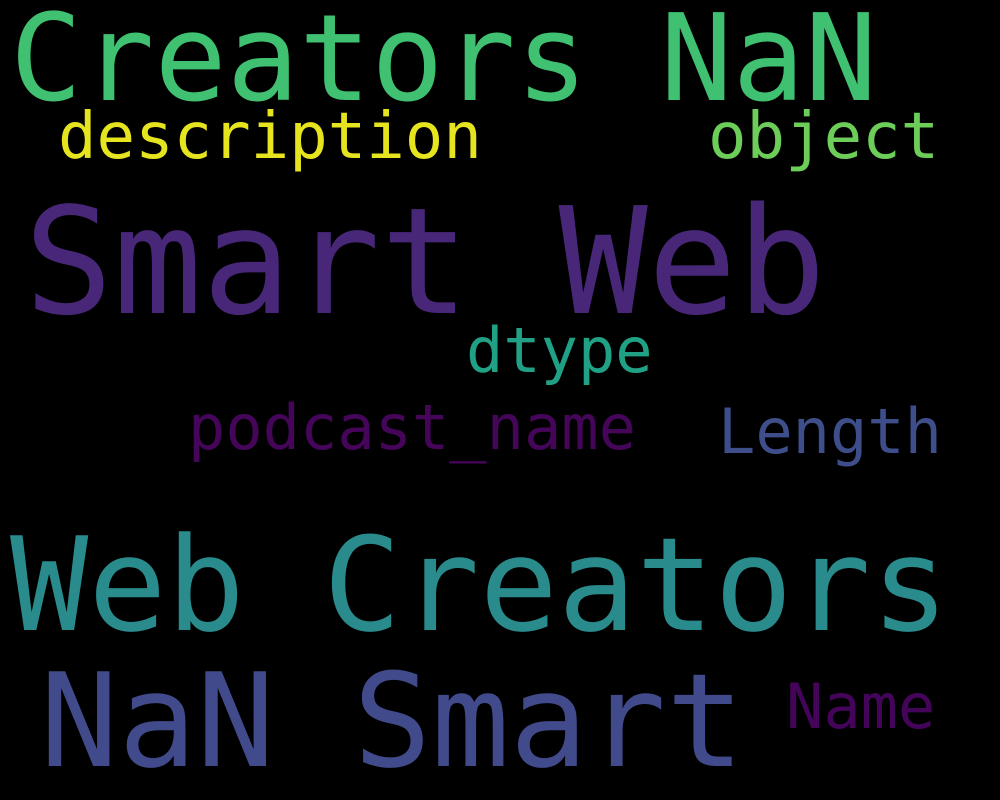 The width and height of the screenshot is (1000, 800). What do you see at coordinates (443, 64) in the screenshot?
I see `word-creators-nan: Creators NaN` at bounding box center [443, 64].